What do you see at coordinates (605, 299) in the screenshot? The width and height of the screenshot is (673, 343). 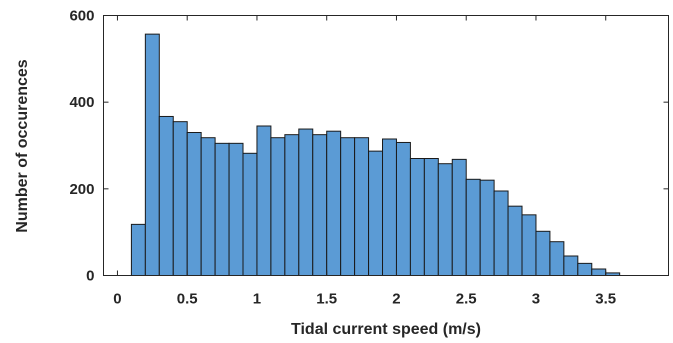 I see `x-tick-label: 3.5` at bounding box center [605, 299].